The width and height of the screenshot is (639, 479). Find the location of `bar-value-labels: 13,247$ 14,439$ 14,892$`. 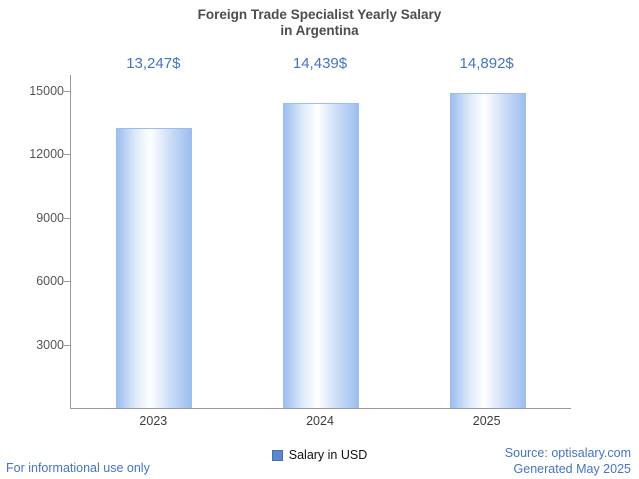

bar-value-labels: 13,247$ 14,439$ 14,892$ is located at coordinates (320, 65).